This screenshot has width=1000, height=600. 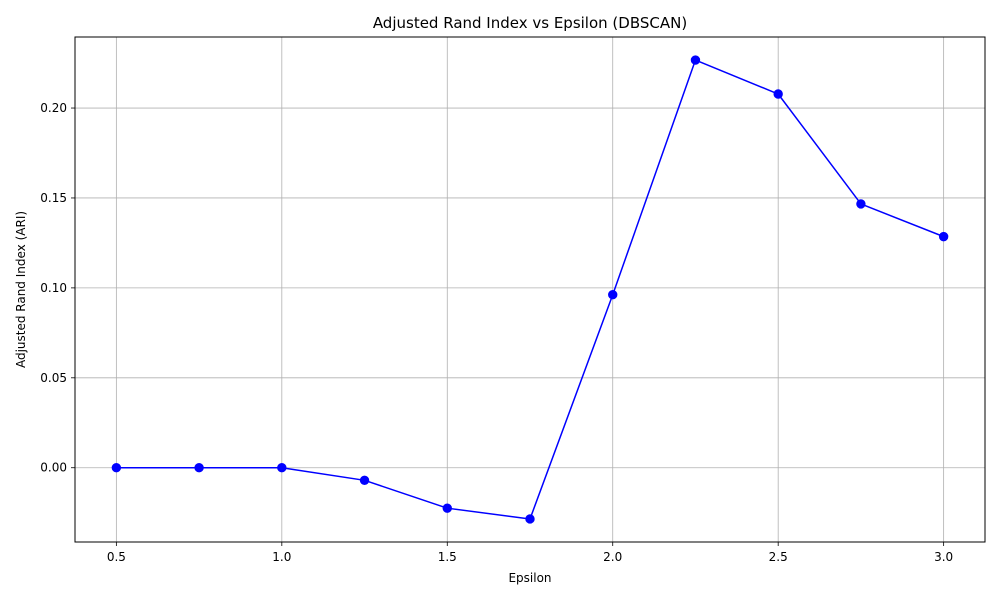 What do you see at coordinates (53, 288) in the screenshot?
I see `y-tick-label: 0.10` at bounding box center [53, 288].